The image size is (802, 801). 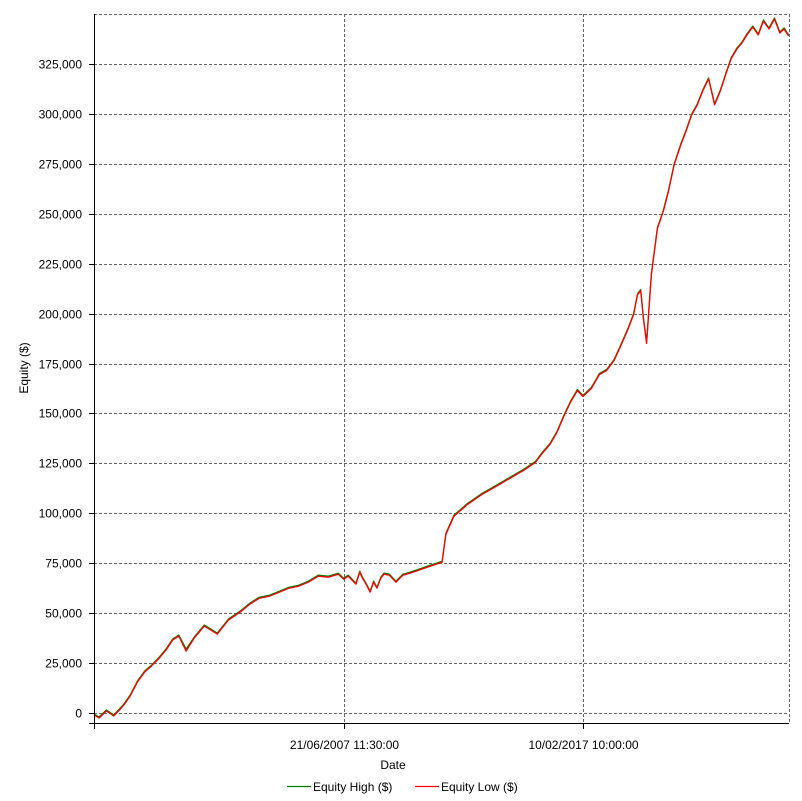 I want to click on y-tick-label: 275,000, so click(x=61, y=165).